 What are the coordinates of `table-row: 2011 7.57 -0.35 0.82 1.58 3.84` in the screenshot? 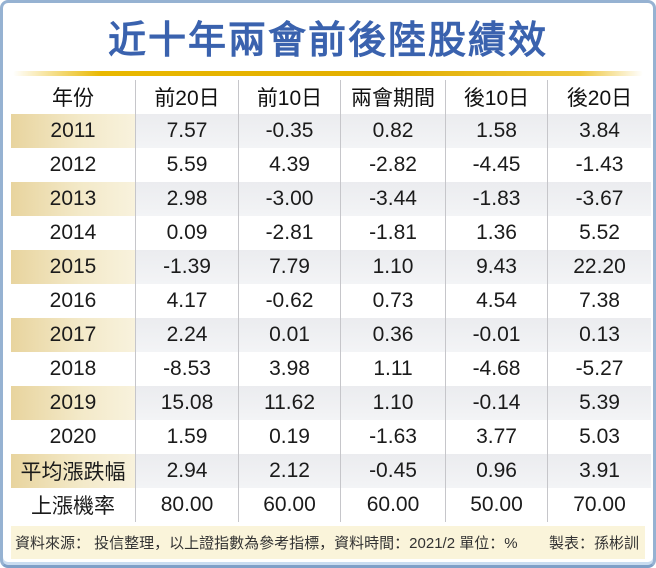 It's located at (331, 131).